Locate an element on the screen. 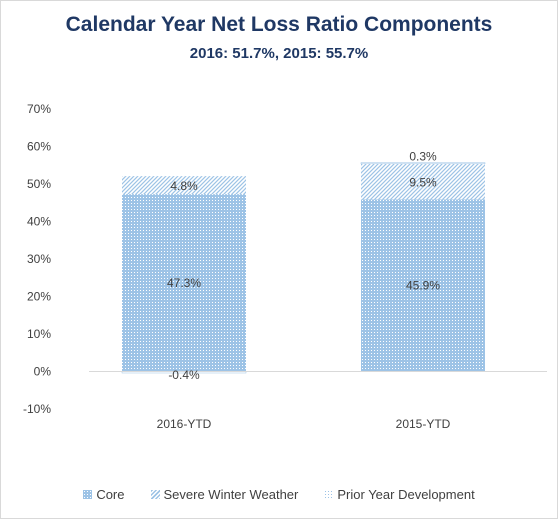 This screenshot has height=519, width=558. y-tick-label: 0% is located at coordinates (43, 372).